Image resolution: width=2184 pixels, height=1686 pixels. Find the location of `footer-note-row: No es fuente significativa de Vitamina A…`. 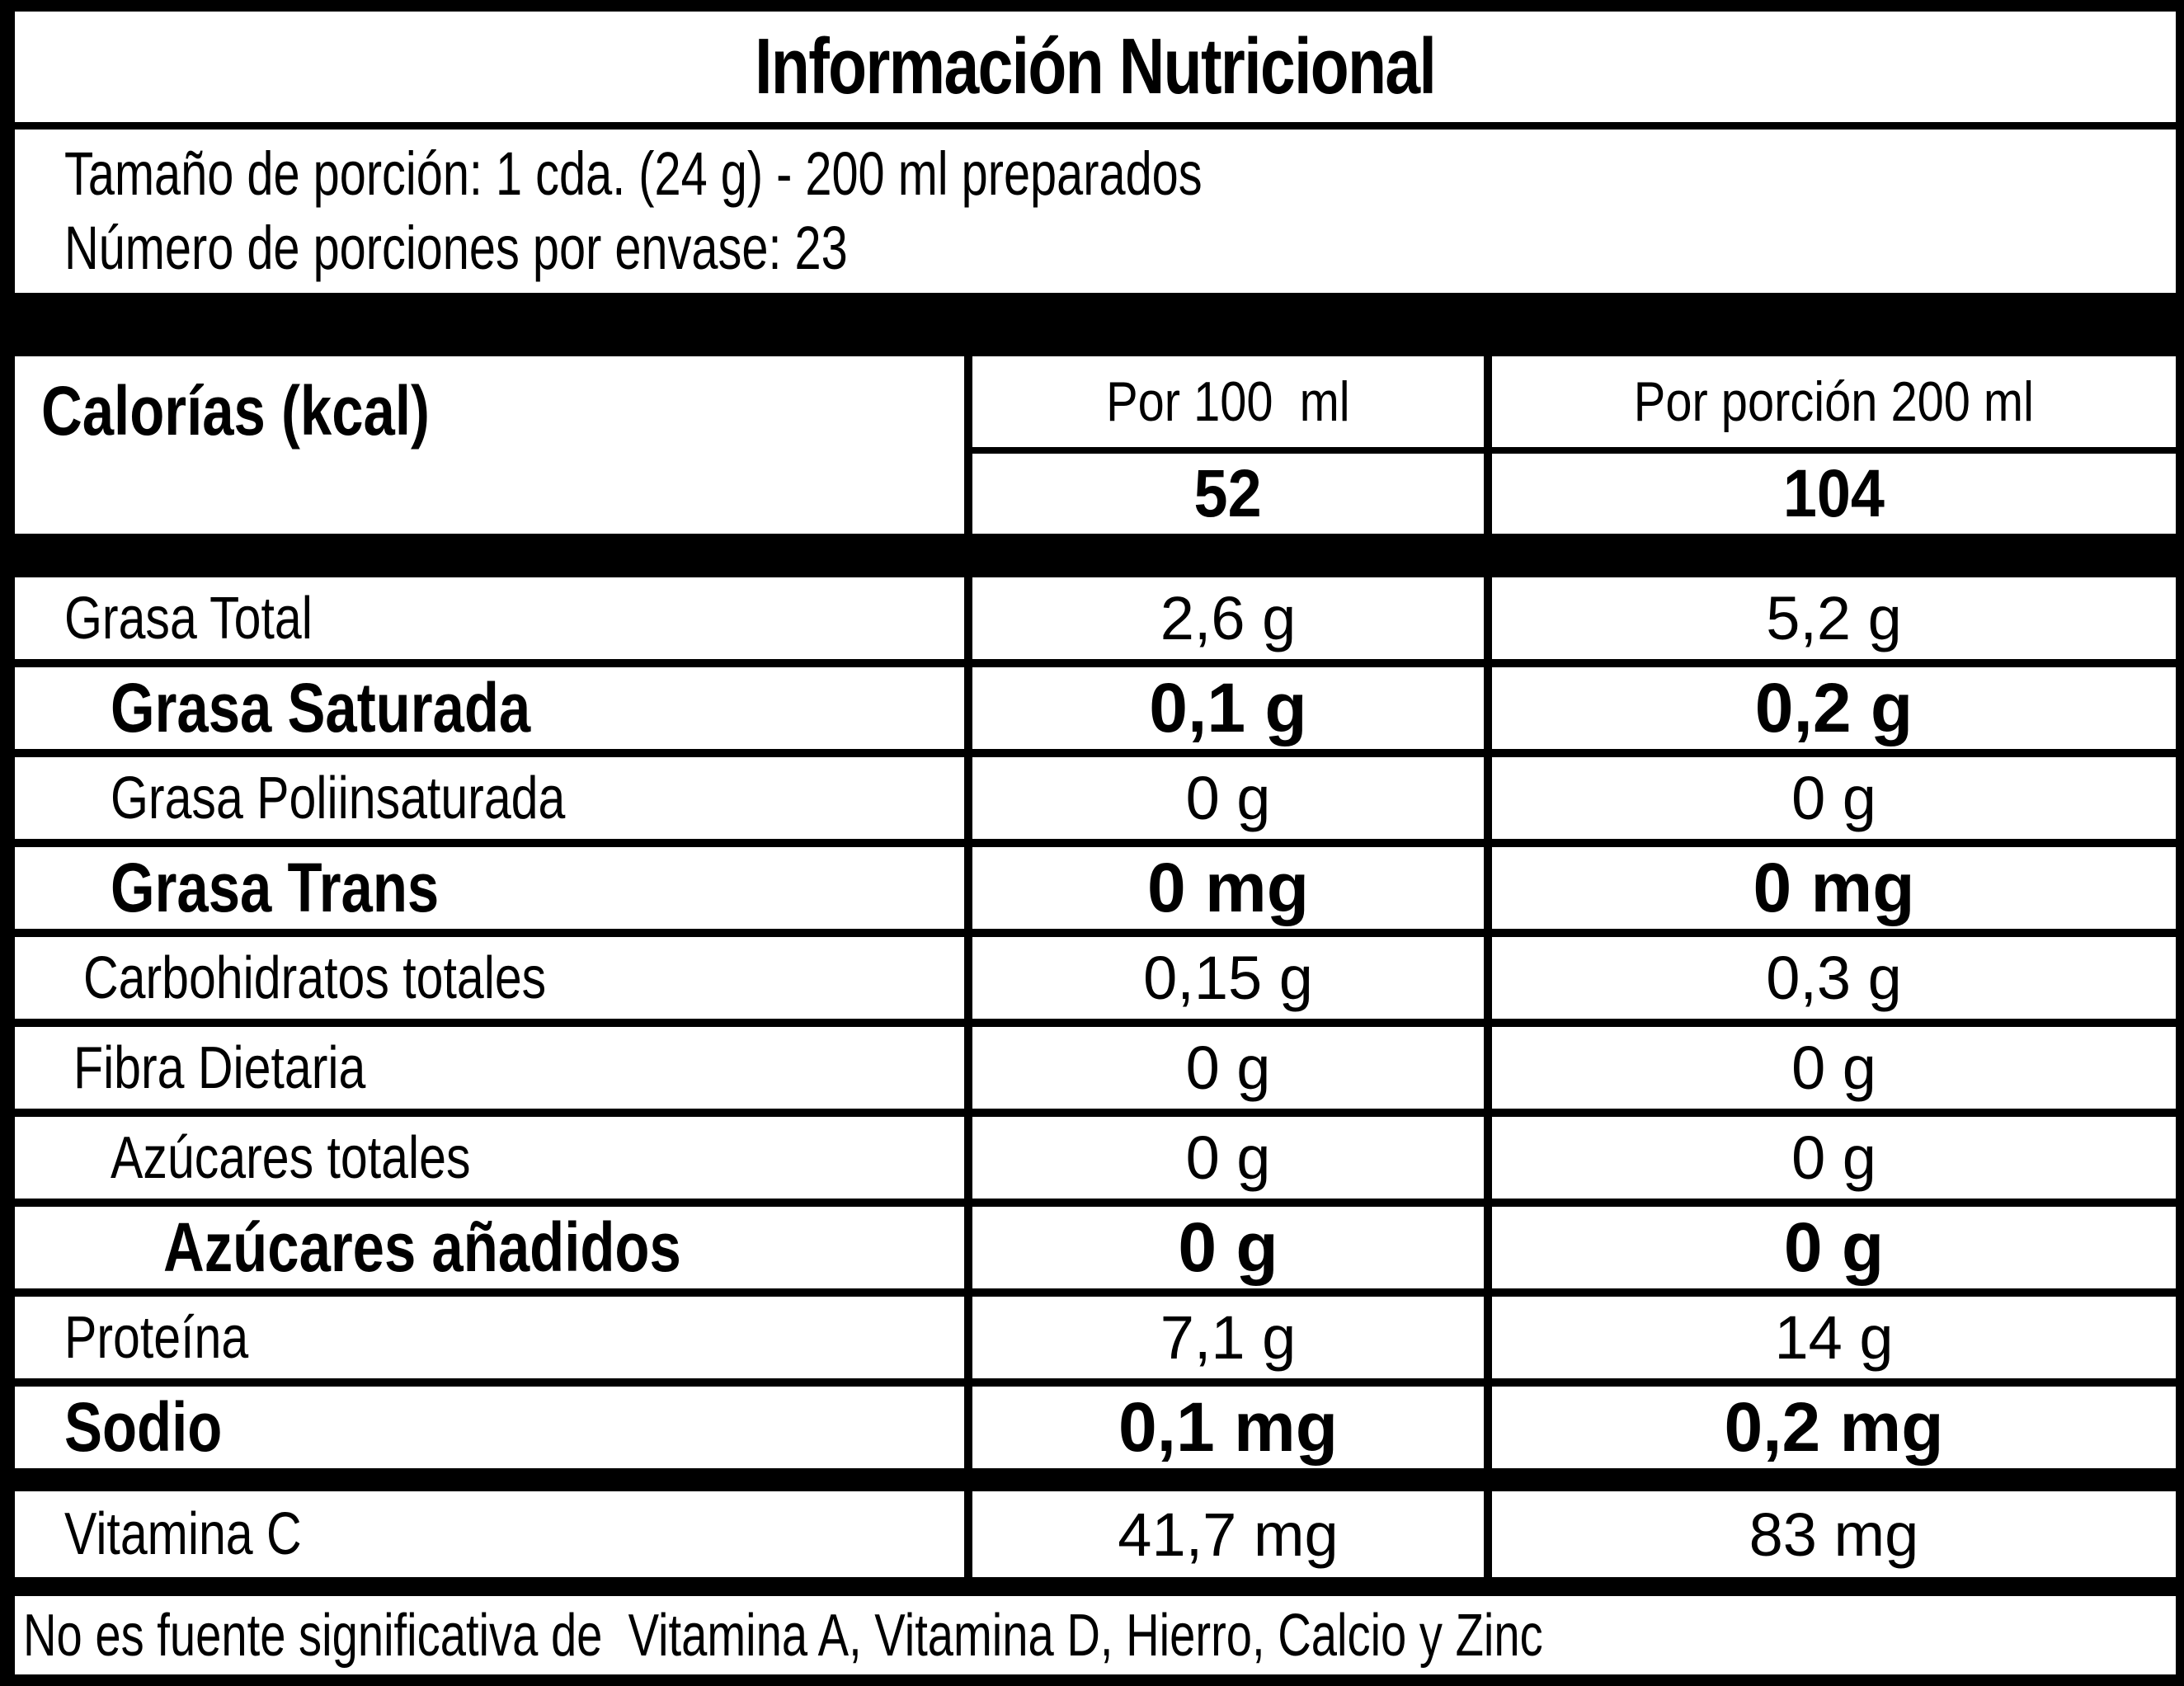

footer-note-row: No es fuente significativa de Vitamina A… is located at coordinates (1095, 1635).